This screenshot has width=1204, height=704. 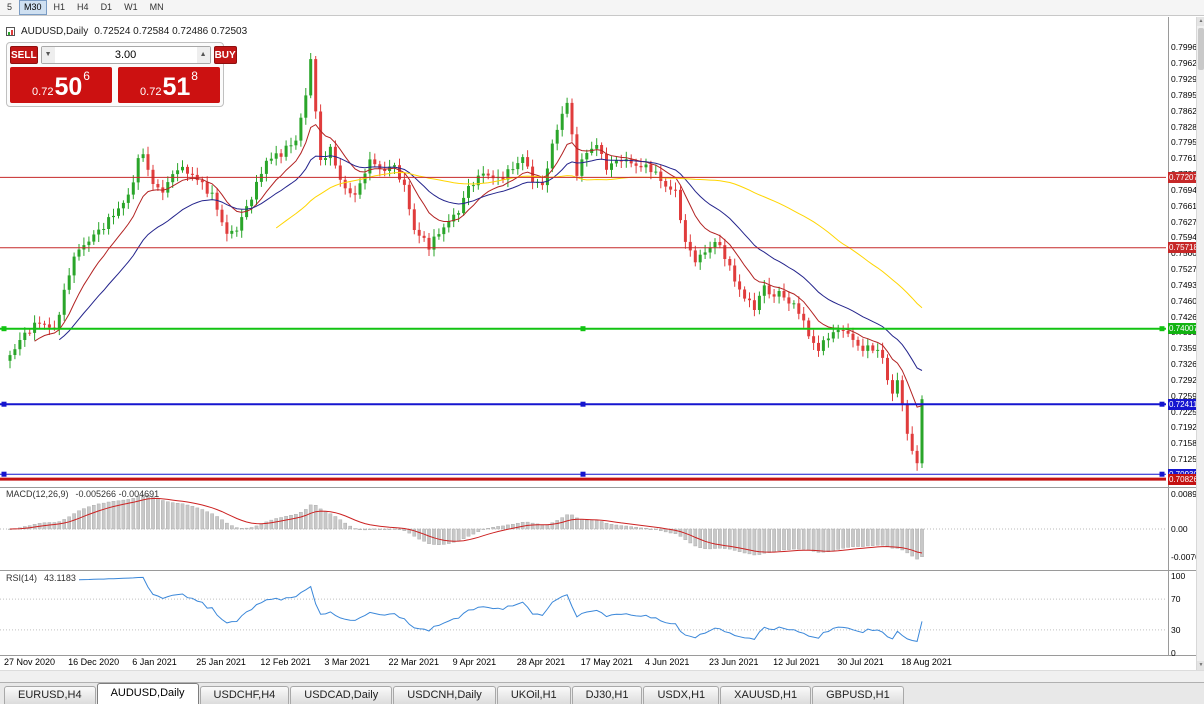 I want to click on scroll-up-icon: ▲, so click(x=1200, y=21).